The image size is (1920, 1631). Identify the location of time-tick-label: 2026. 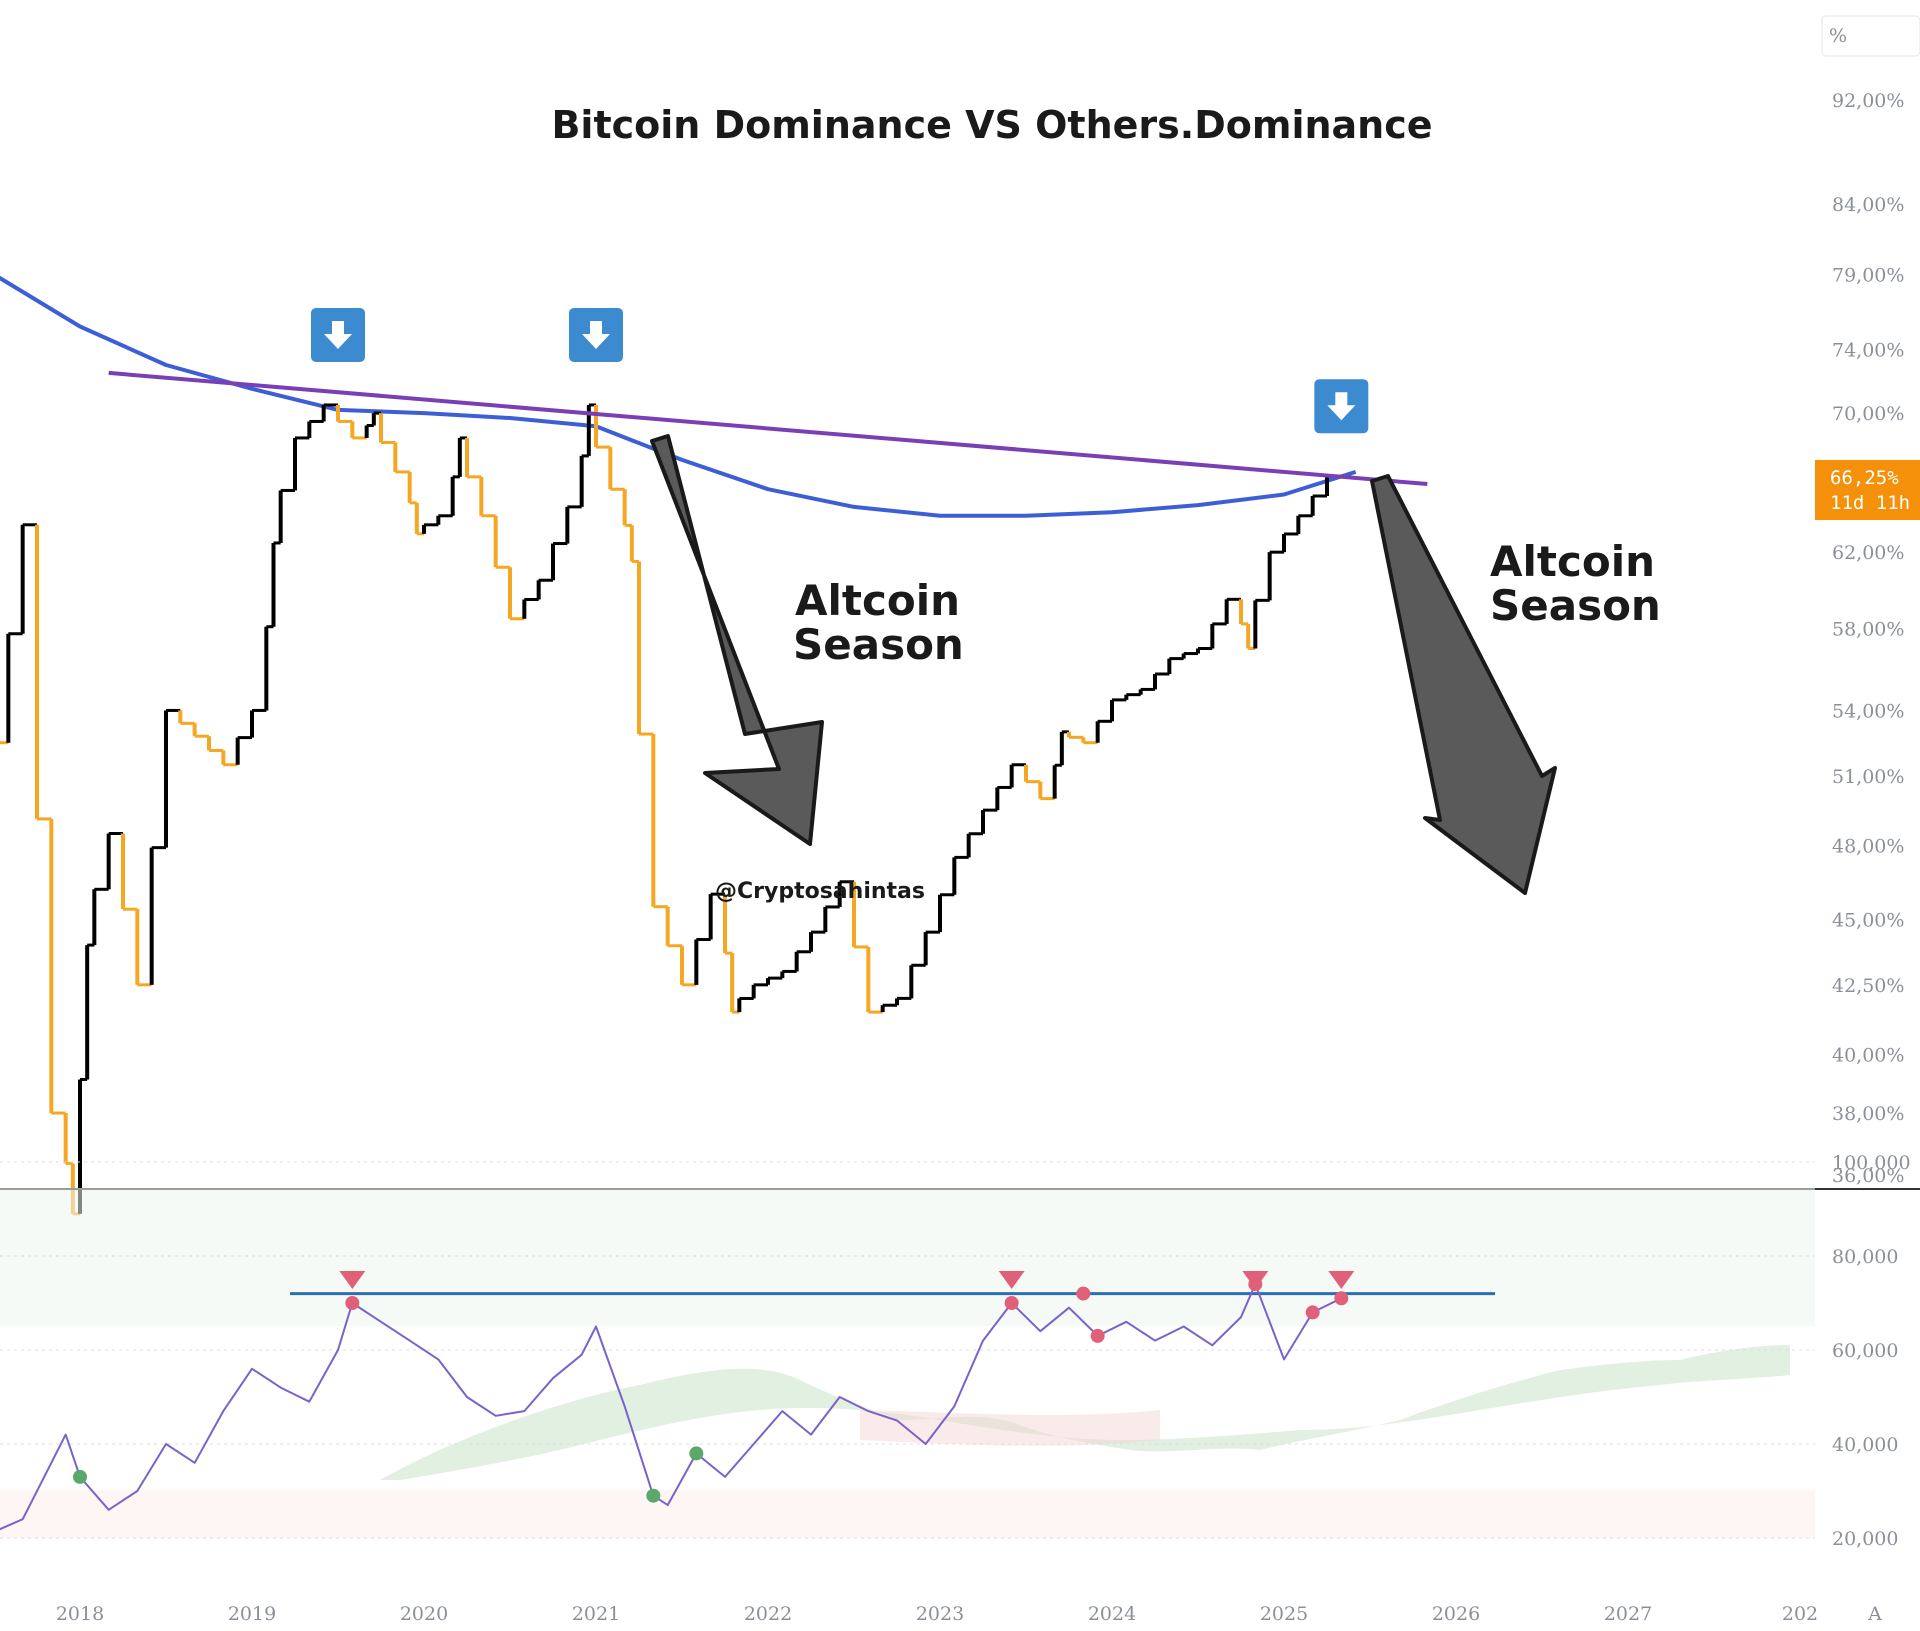
(1456, 1614).